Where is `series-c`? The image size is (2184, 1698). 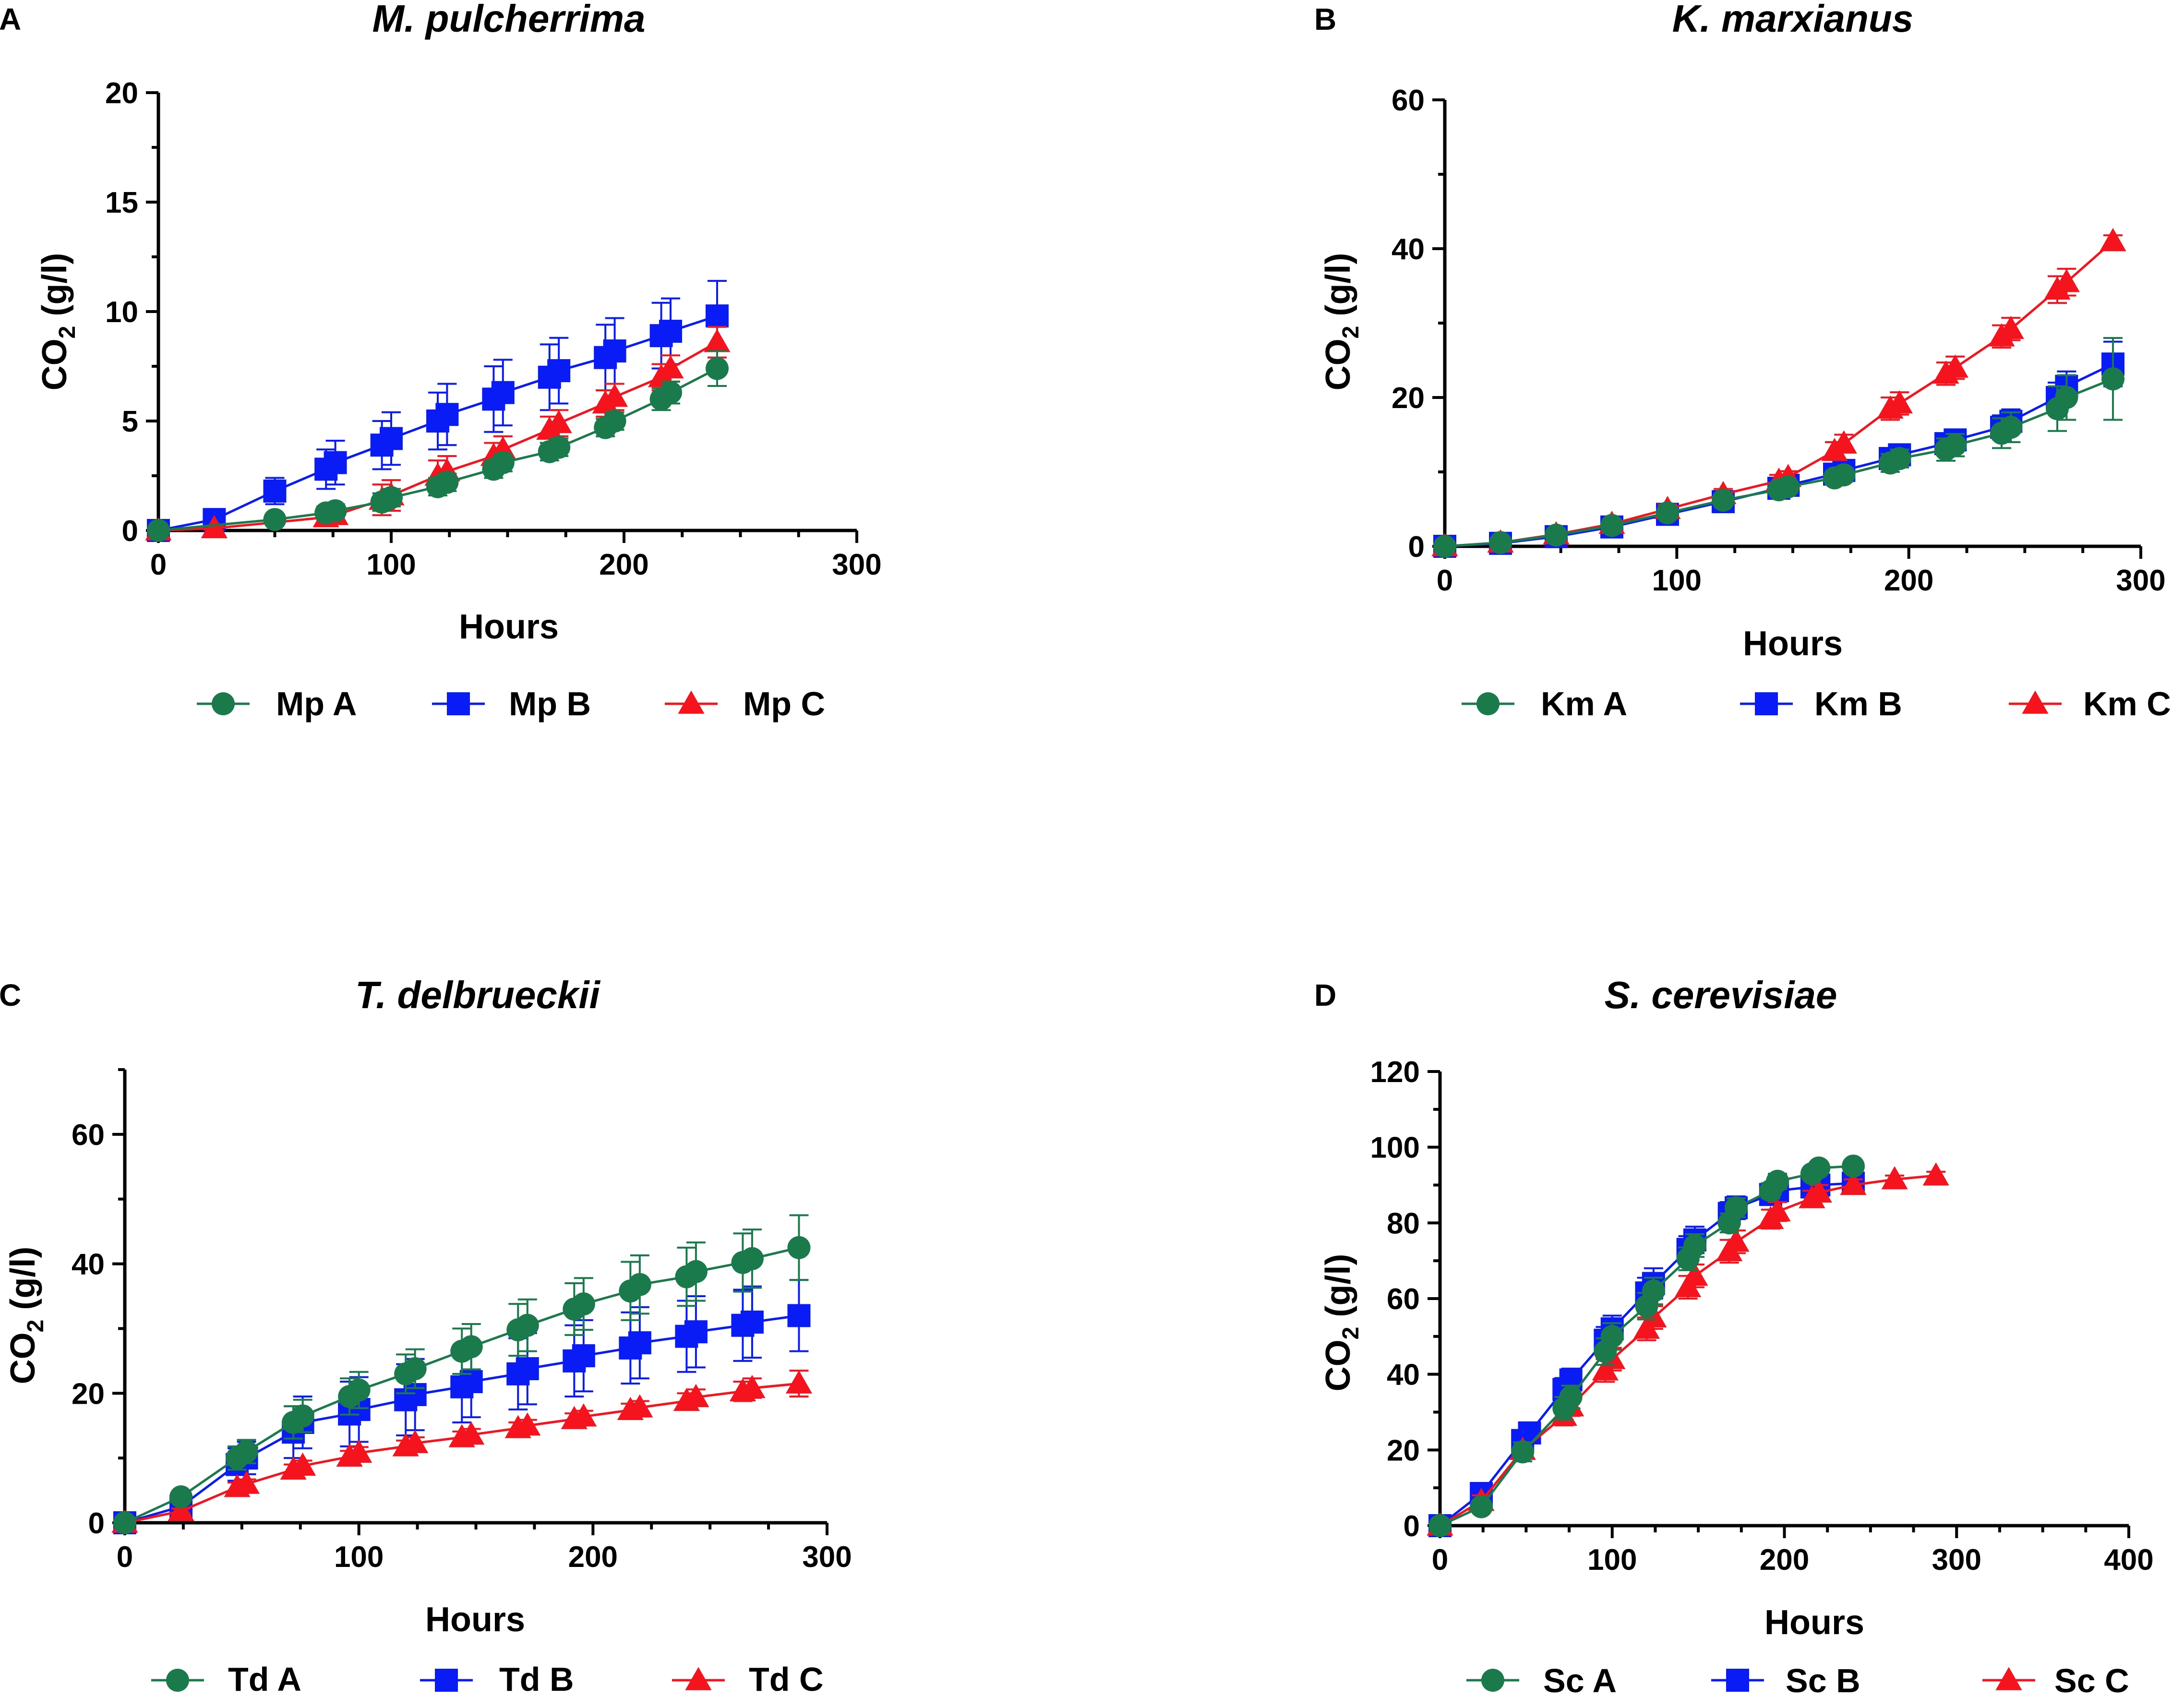
series-c is located at coordinates (1688, 1349).